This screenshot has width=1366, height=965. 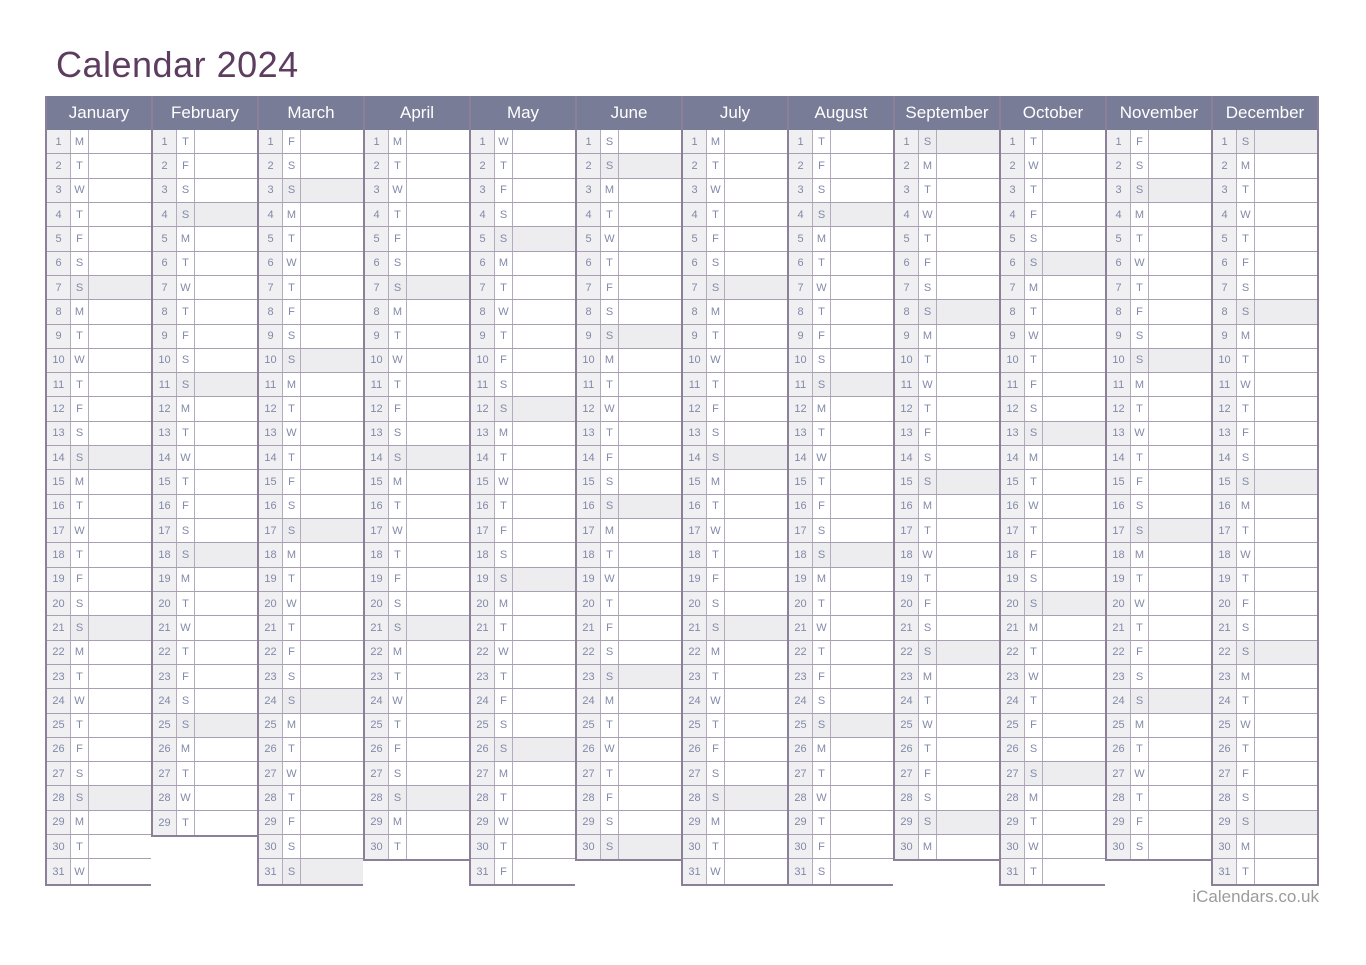 What do you see at coordinates (1159, 652) in the screenshot?
I see `day-row: 22 F` at bounding box center [1159, 652].